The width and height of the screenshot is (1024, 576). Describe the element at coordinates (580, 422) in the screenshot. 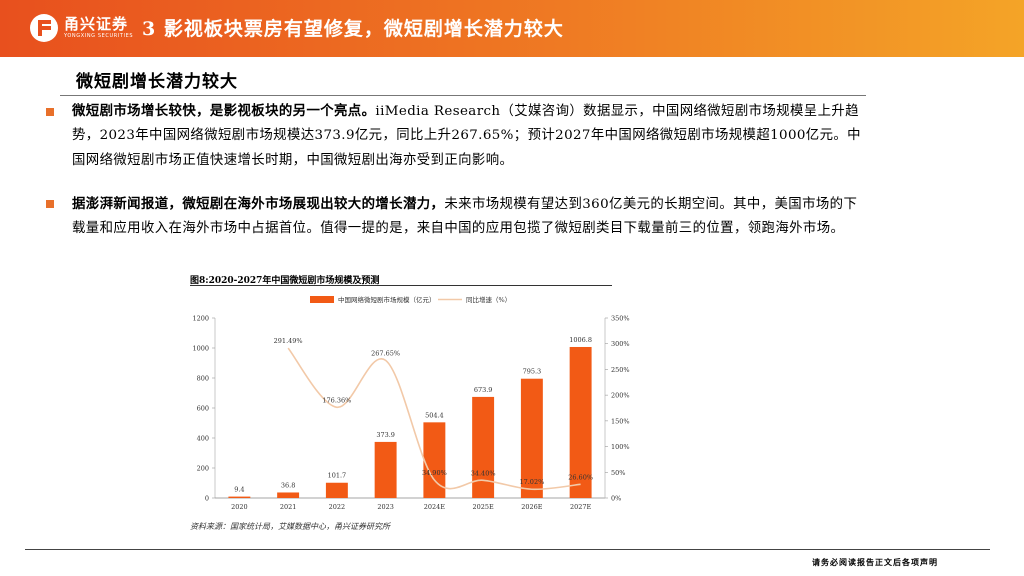

I see `bar-2027E` at that location.